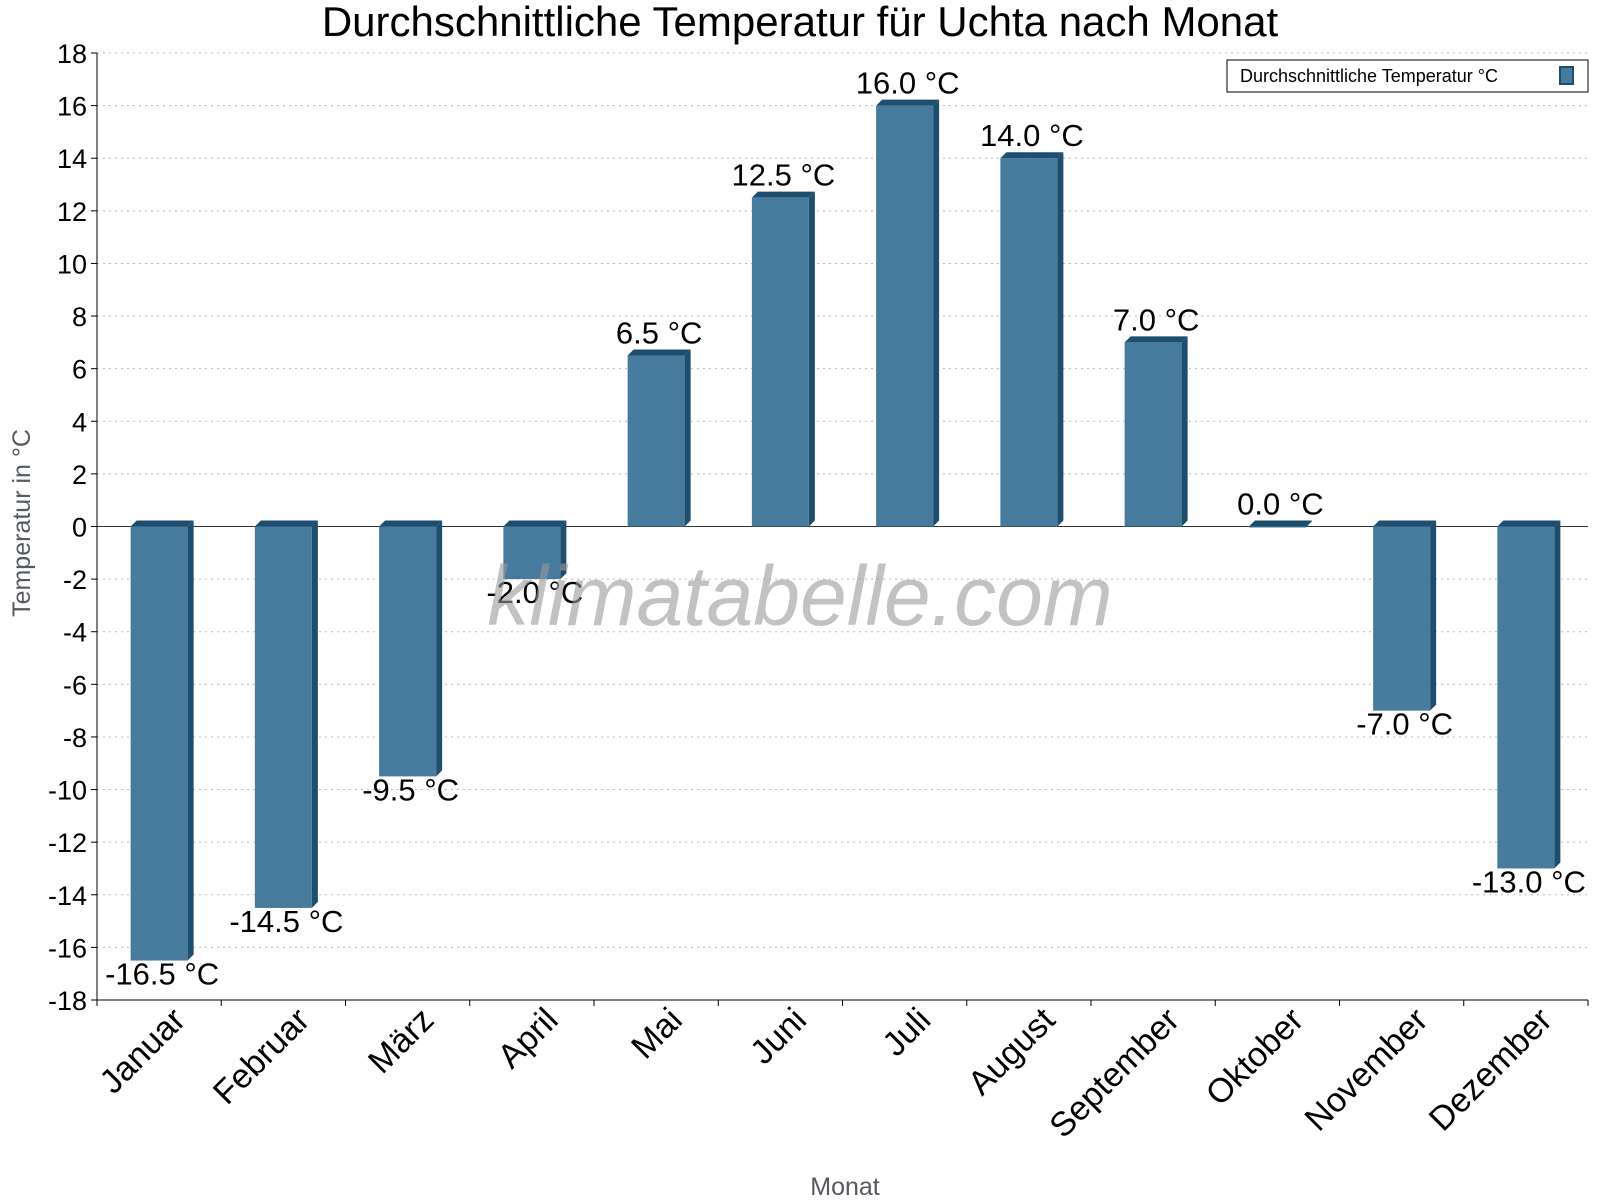 This screenshot has height=1200, width=1600. What do you see at coordinates (1491, 1070) in the screenshot?
I see `x-tick-label: Dezember` at bounding box center [1491, 1070].